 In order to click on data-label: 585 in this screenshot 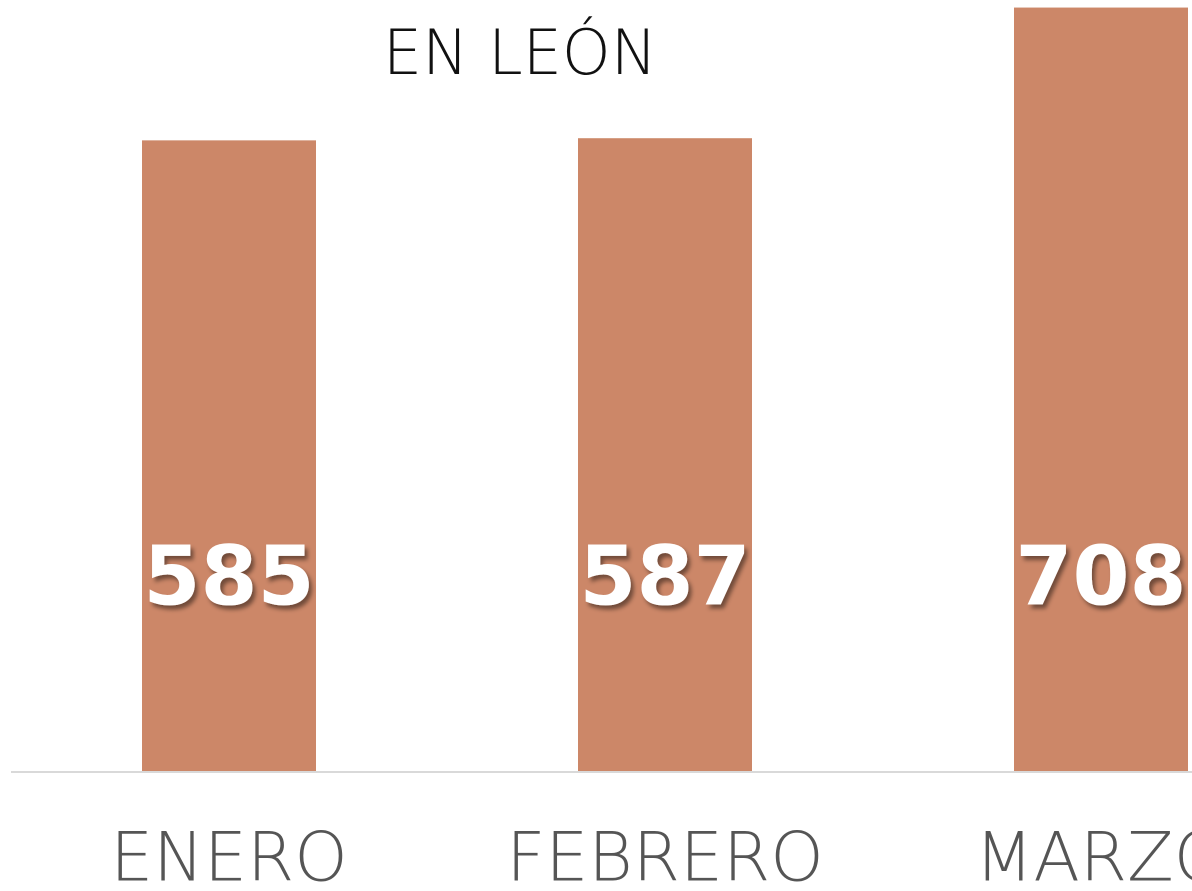, I will do `click(228, 576)`.